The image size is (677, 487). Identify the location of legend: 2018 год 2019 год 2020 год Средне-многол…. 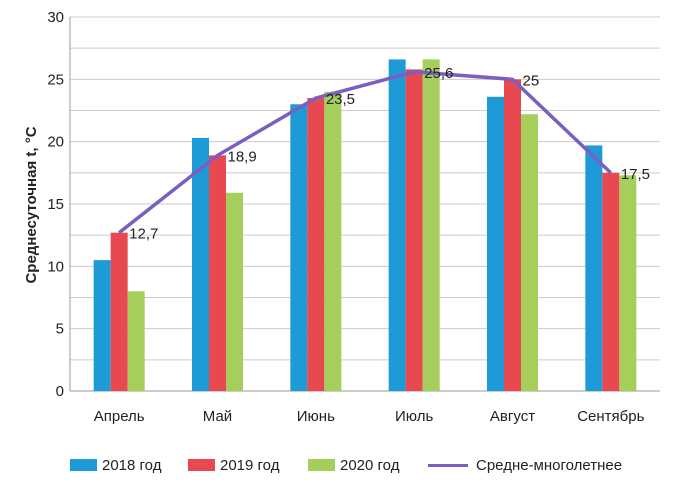
(338, 465).